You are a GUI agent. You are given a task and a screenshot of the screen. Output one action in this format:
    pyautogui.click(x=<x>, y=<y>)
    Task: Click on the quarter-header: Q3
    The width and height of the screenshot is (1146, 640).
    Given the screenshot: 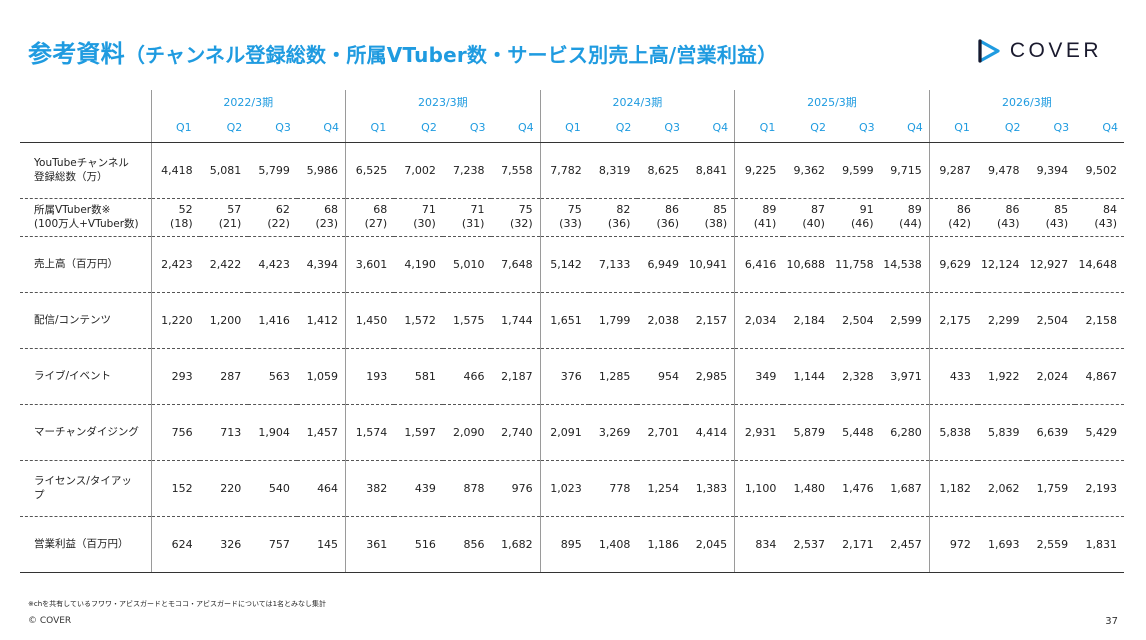 What is the action you would take?
    pyautogui.click(x=272, y=128)
    